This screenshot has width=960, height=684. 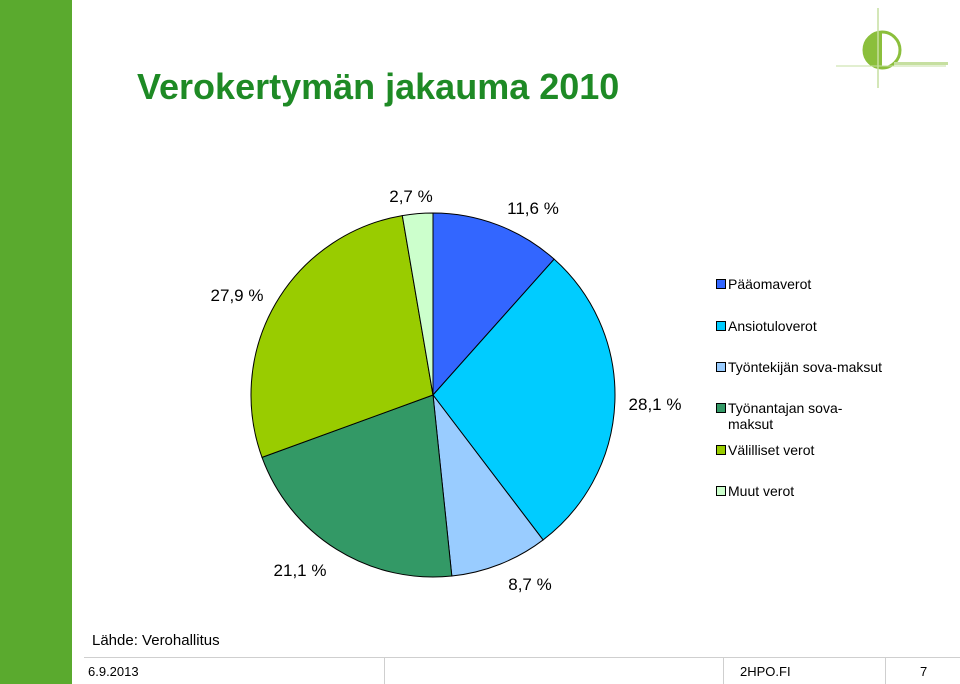 What do you see at coordinates (378, 86) in the screenshot?
I see `page-title: Verokertymän jakauma 2010` at bounding box center [378, 86].